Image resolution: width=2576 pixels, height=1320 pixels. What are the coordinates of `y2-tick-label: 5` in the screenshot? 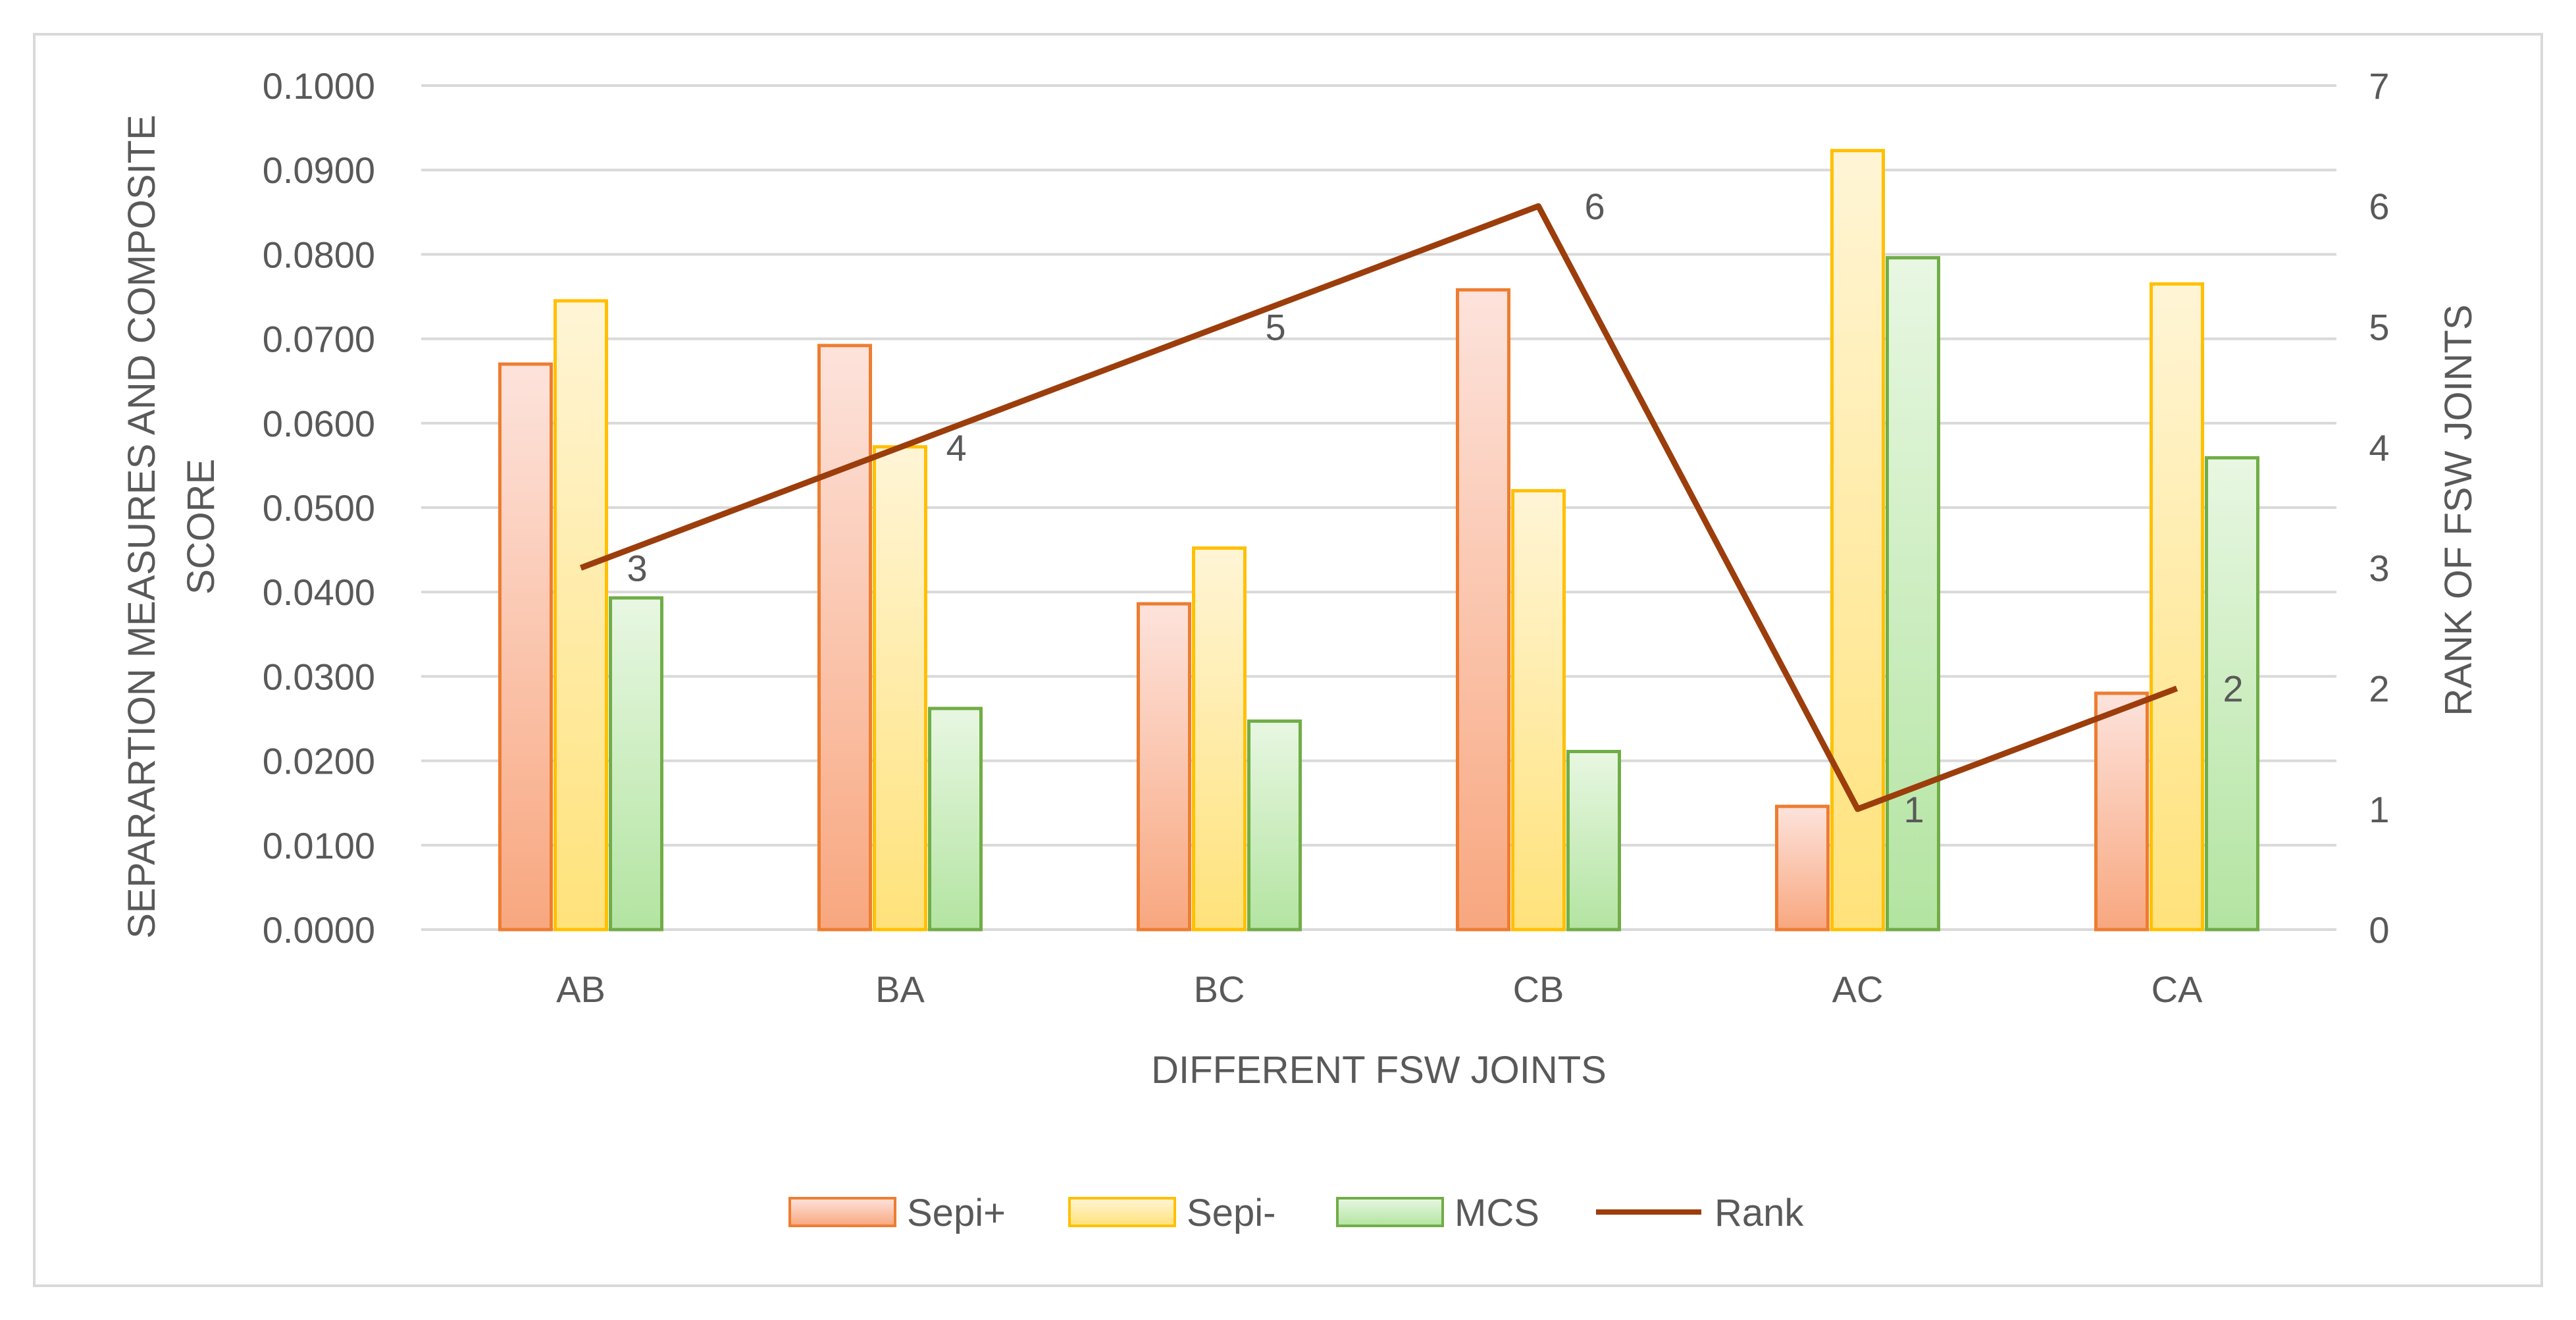 It's located at (2379, 327).